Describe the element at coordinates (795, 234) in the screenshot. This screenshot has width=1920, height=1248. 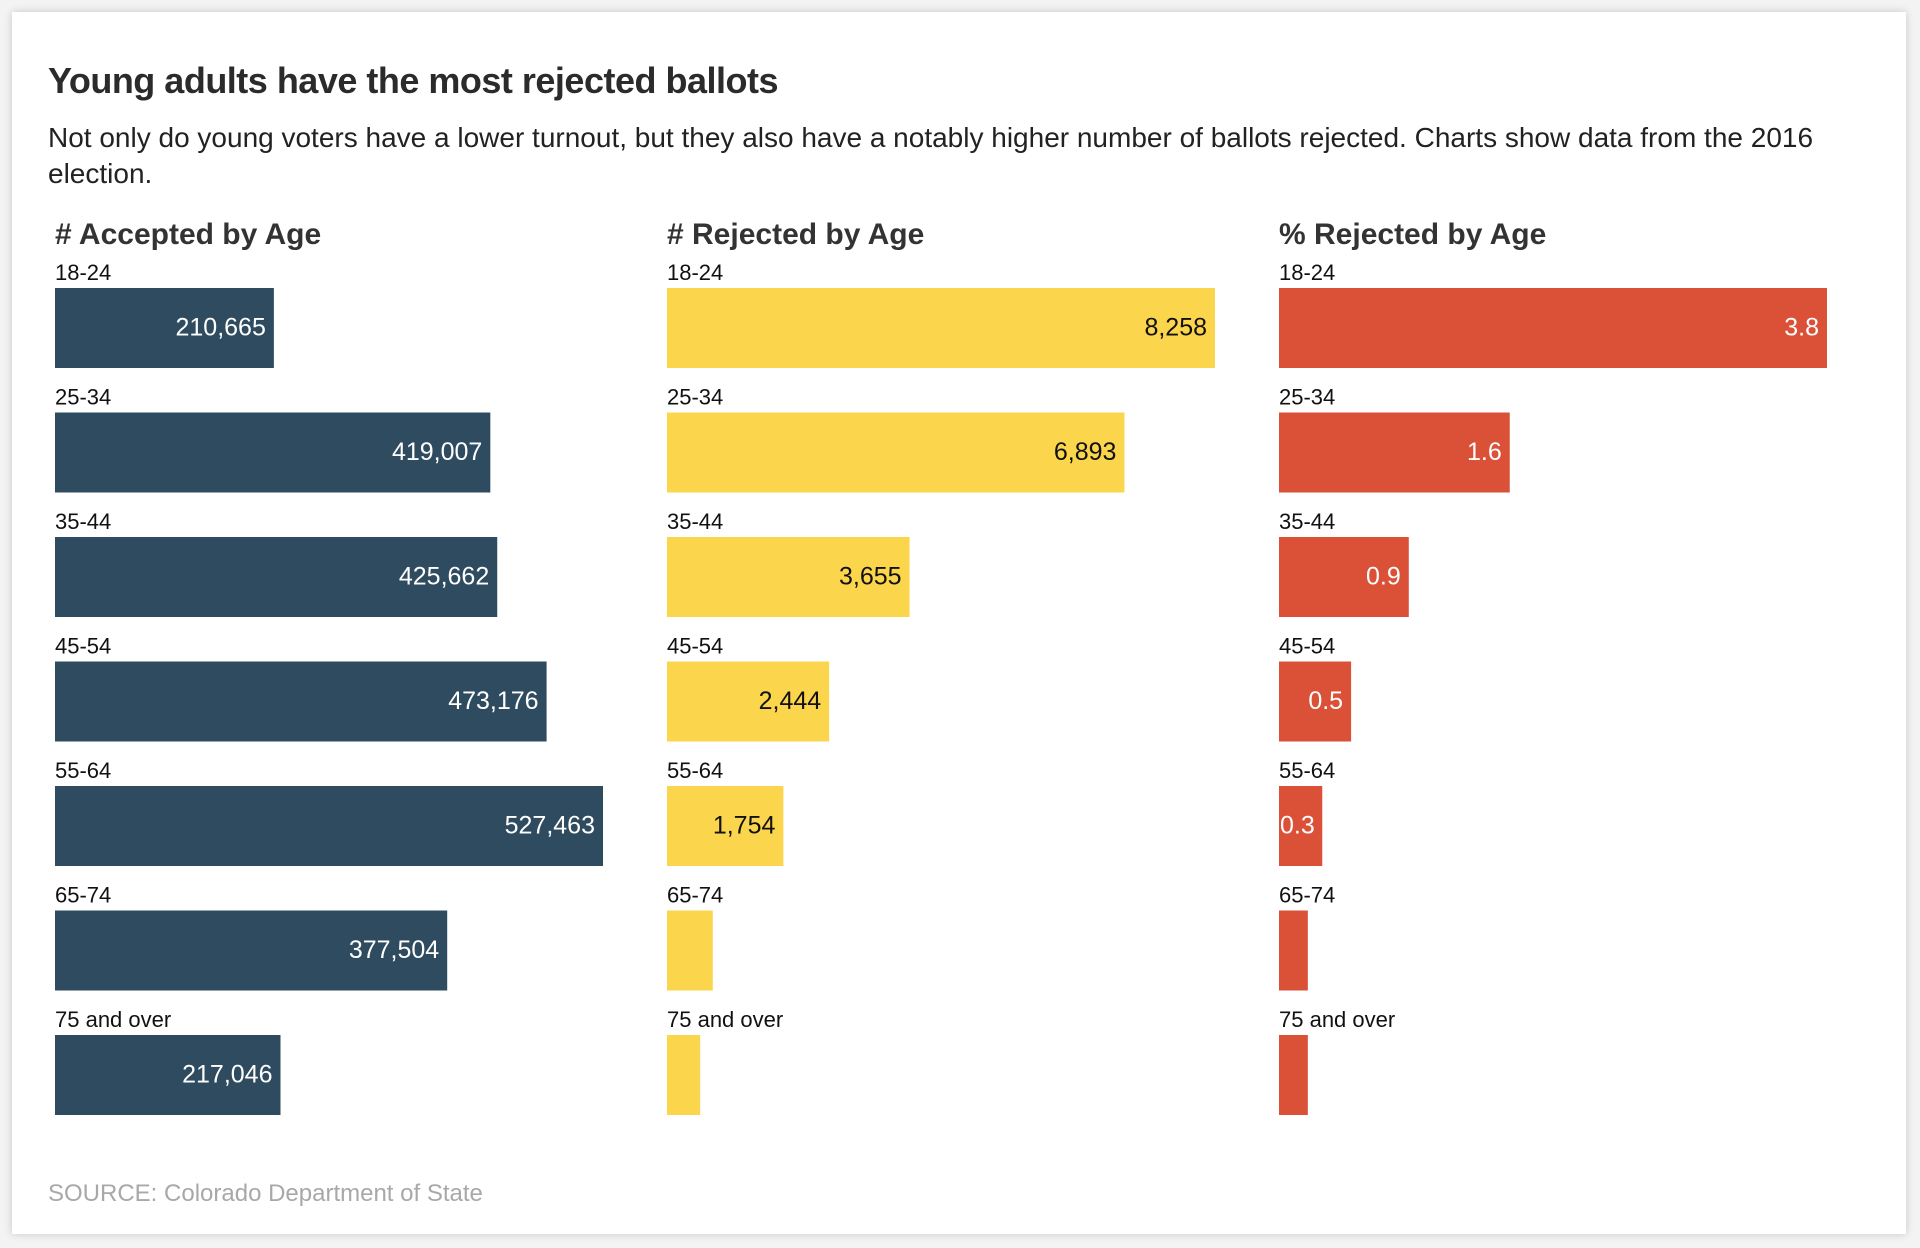
I see `chart-title: # Rejected by Age` at that location.